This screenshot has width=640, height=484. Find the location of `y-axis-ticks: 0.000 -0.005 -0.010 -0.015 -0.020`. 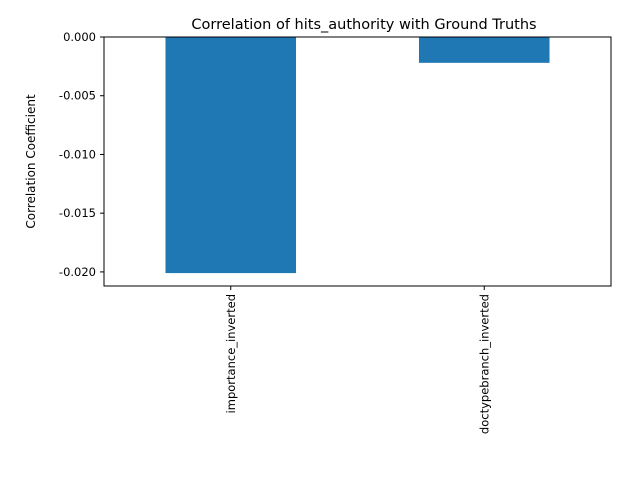

y-axis-ticks: 0.000 -0.005 -0.010 -0.015 -0.020 is located at coordinates (81, 154).